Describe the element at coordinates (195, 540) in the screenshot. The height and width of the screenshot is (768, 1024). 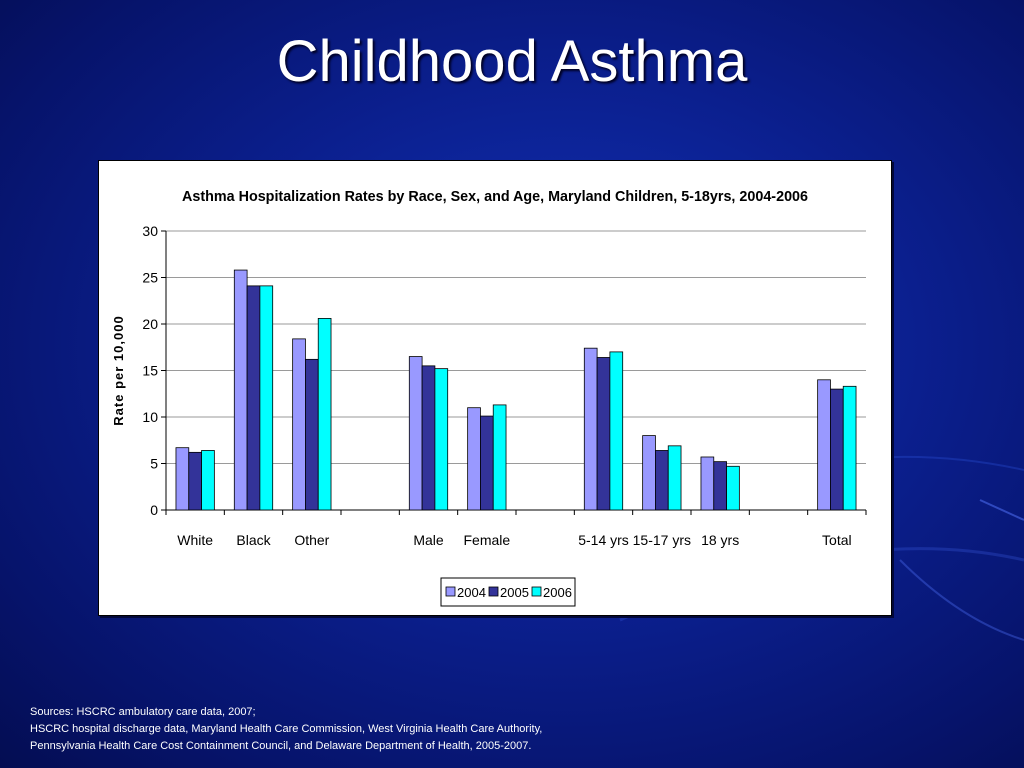
I see `x-tick-label: White` at that location.